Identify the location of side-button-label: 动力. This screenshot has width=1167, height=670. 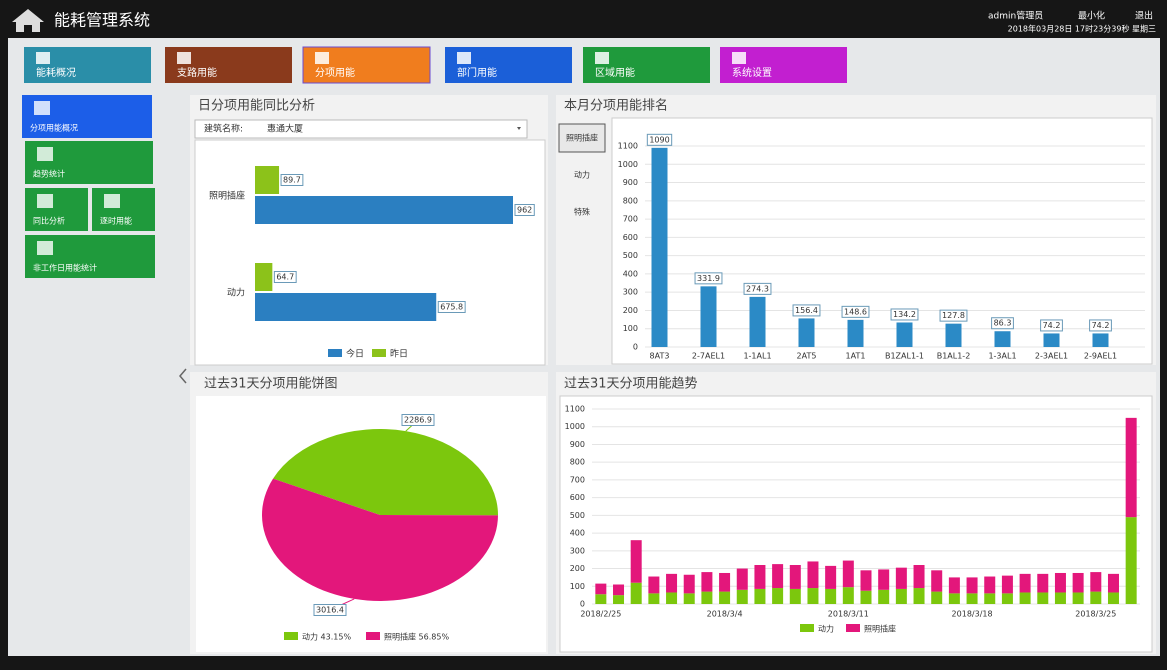
(582, 175).